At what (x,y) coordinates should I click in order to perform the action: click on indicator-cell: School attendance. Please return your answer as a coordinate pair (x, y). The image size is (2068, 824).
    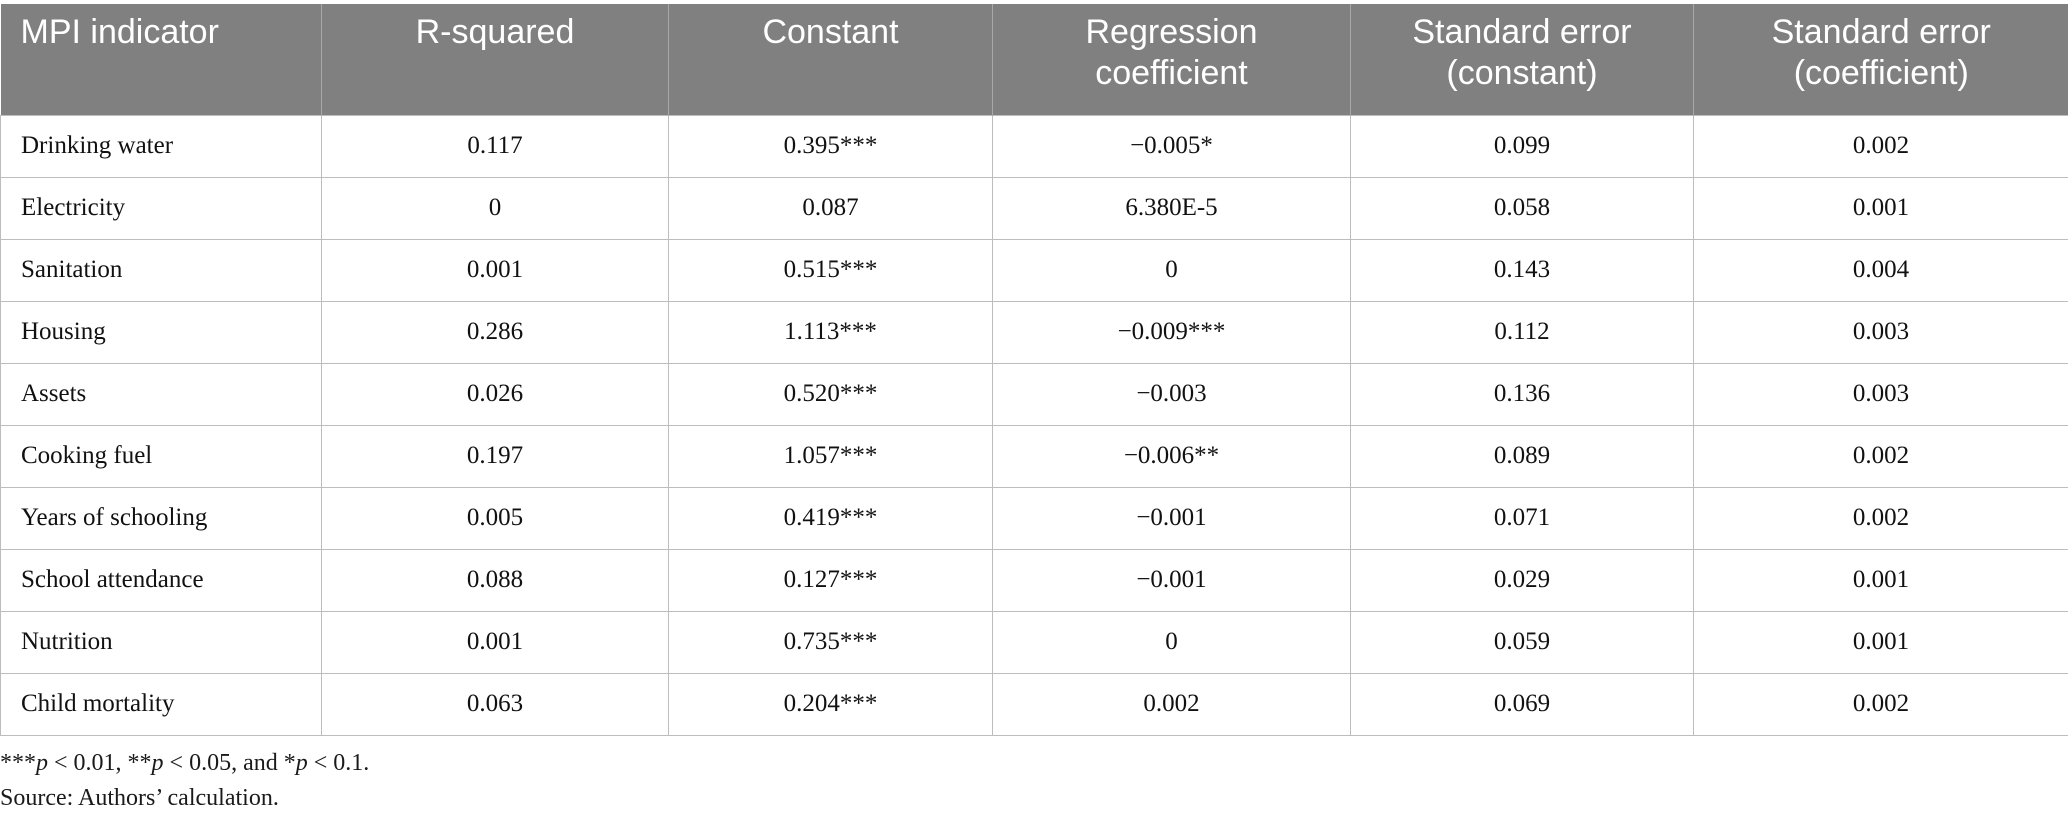
    Looking at the image, I should click on (161, 580).